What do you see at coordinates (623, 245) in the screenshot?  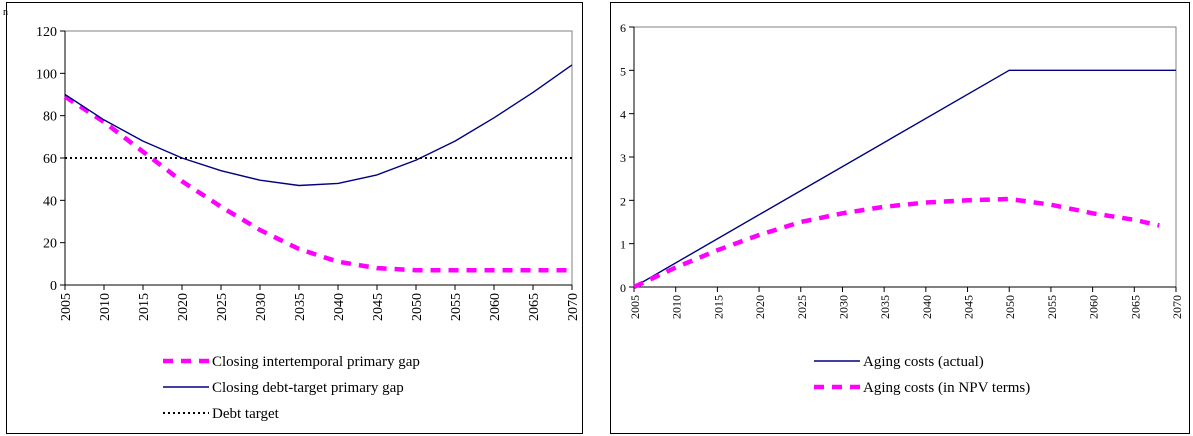 I see `y-tick-label: 1` at bounding box center [623, 245].